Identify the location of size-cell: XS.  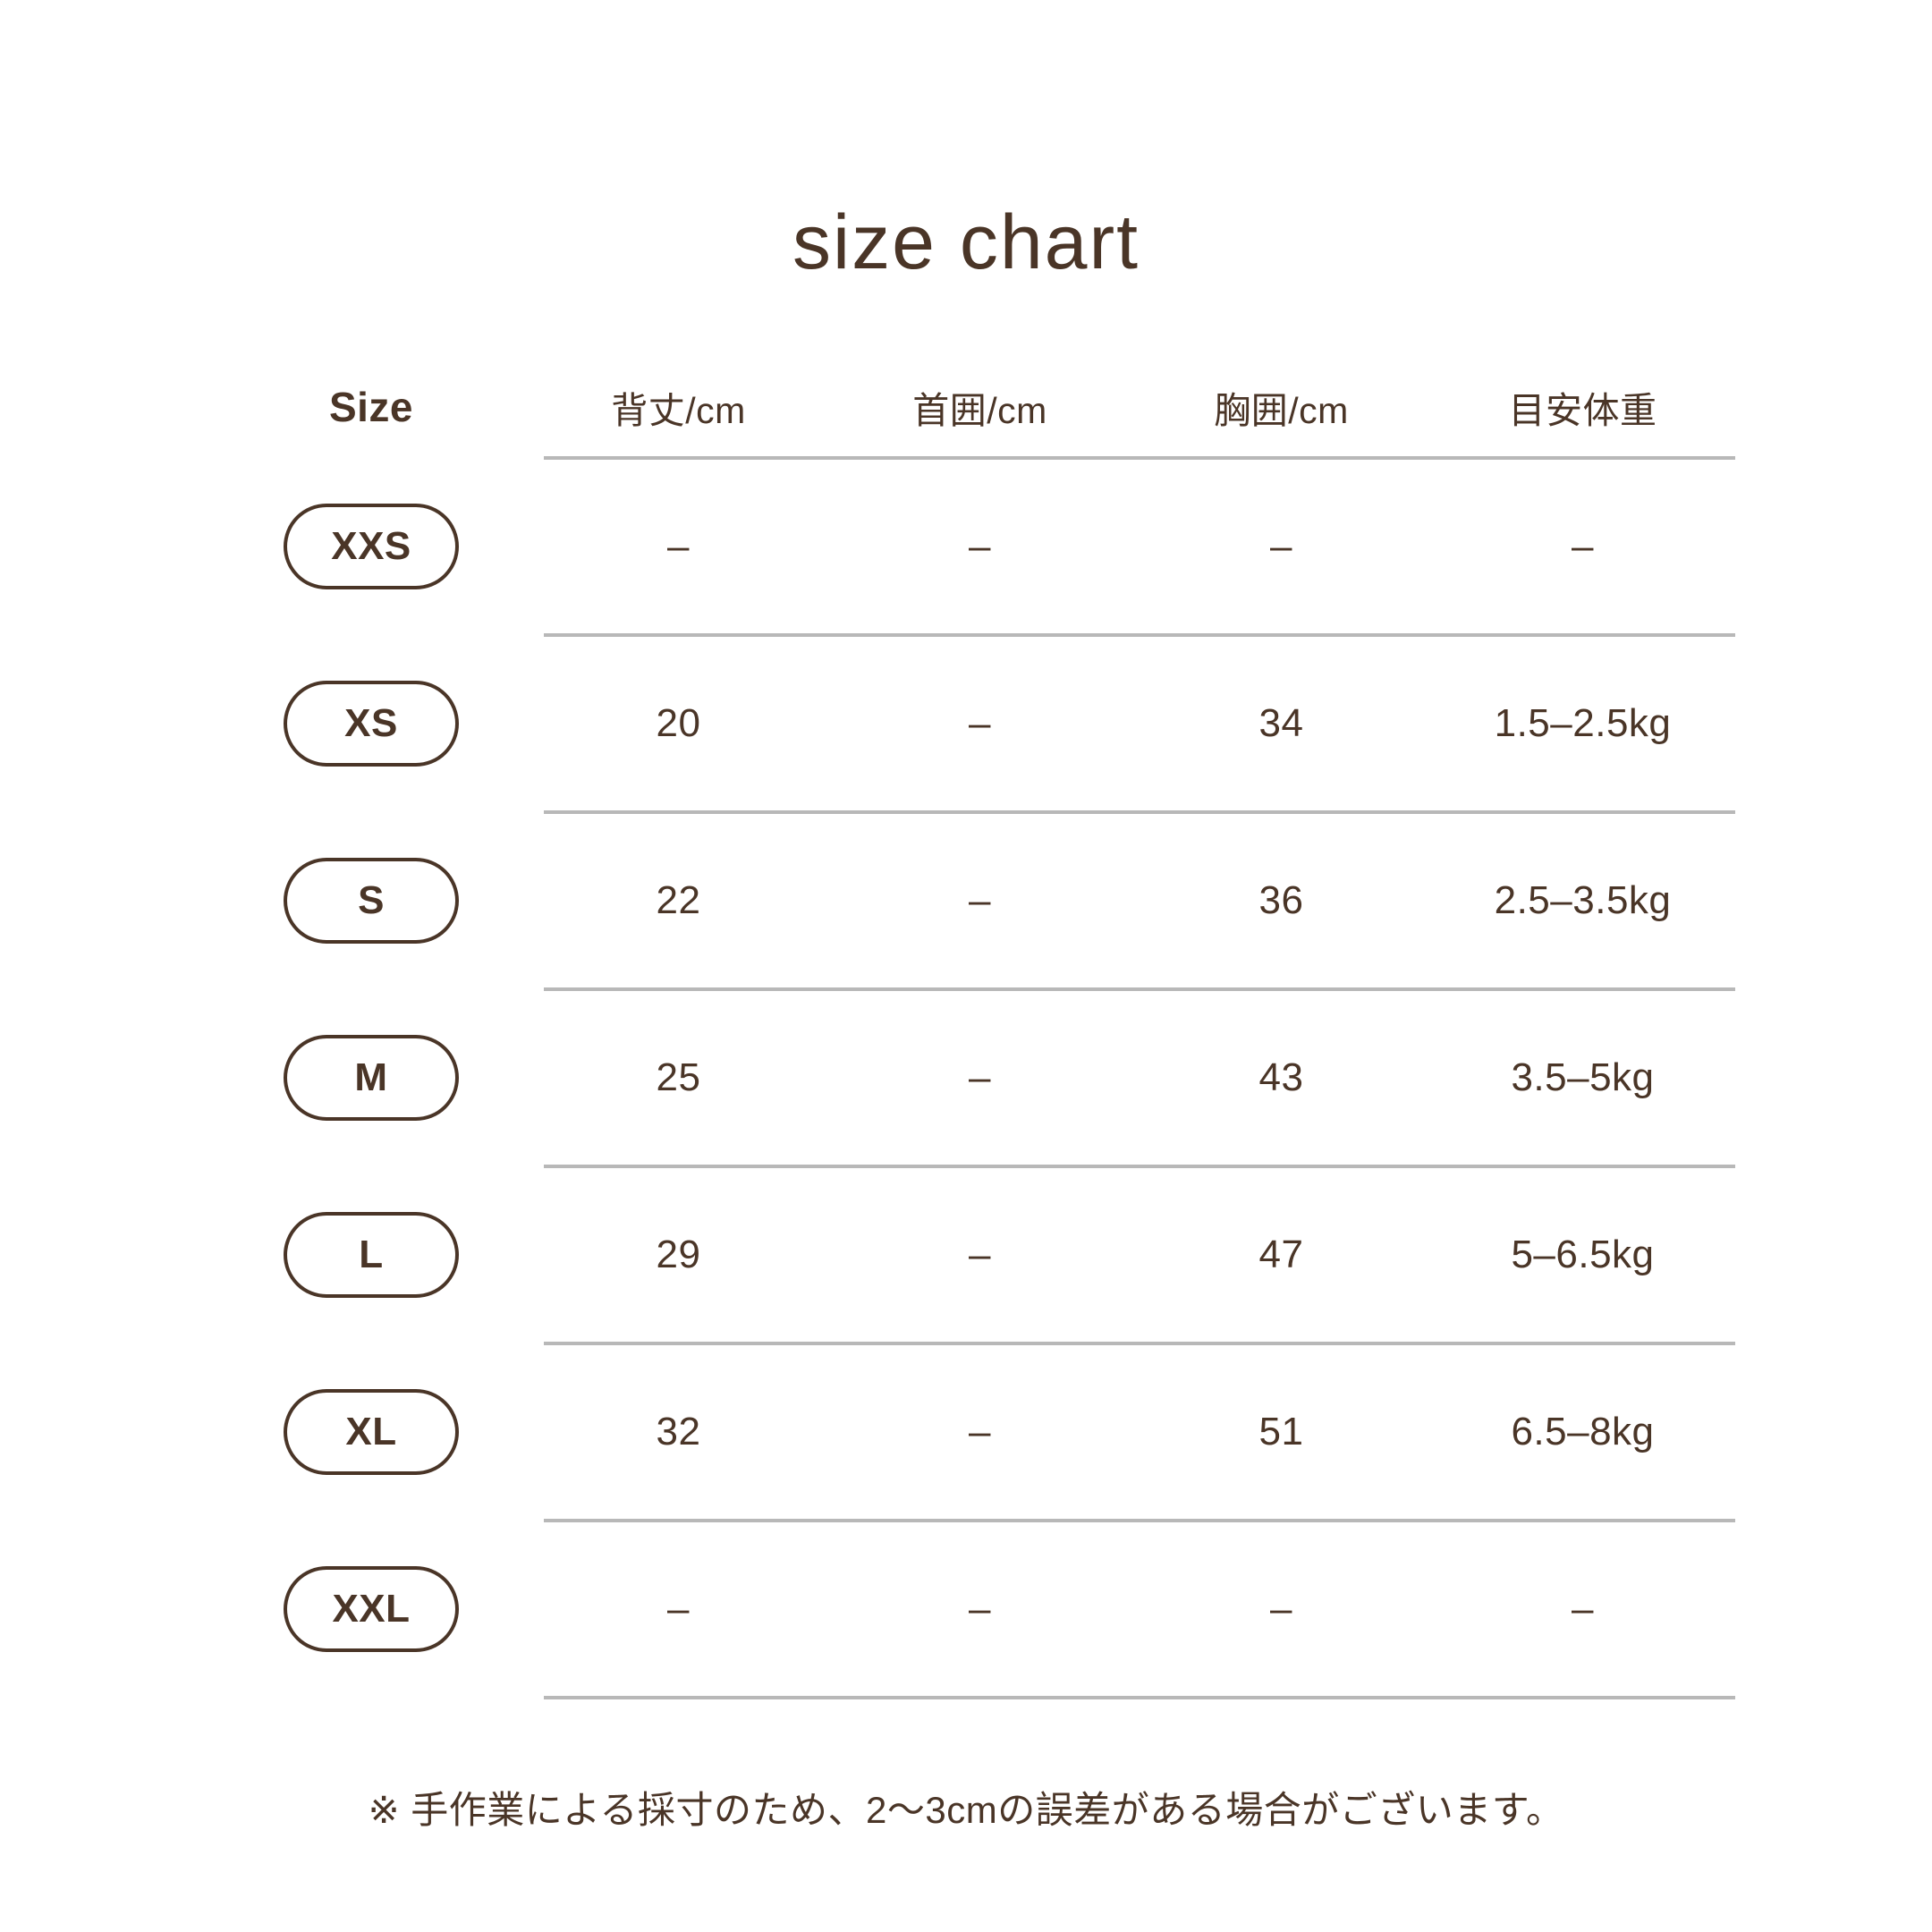
(371, 724).